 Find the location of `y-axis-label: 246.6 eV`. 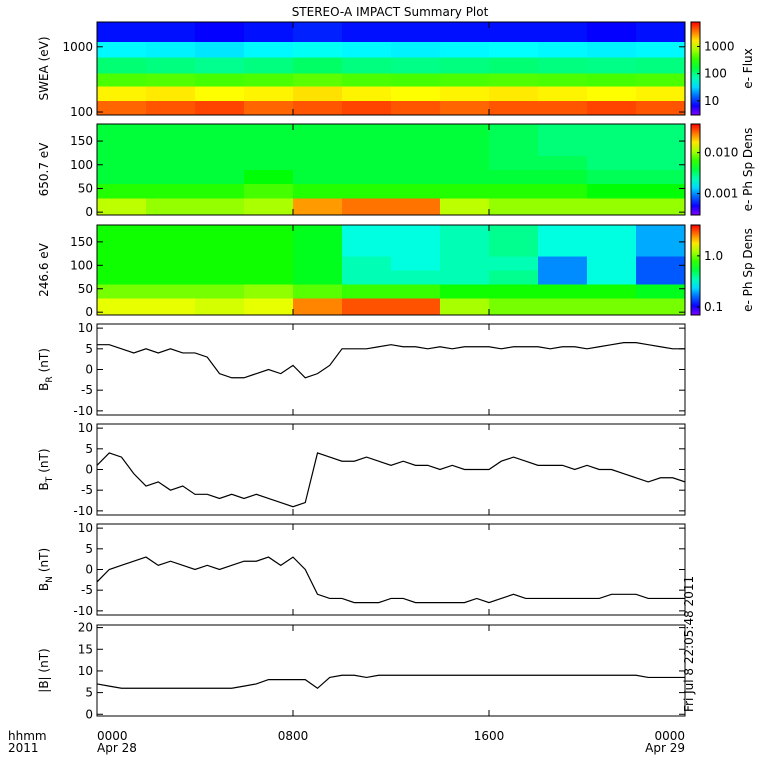

y-axis-label: 246.6 eV is located at coordinates (44, 269).